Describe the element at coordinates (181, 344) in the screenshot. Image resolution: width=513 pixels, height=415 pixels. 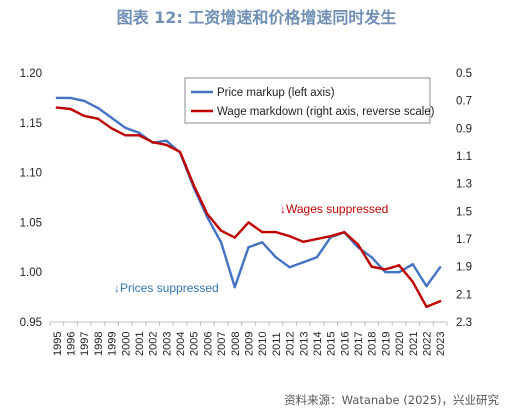
I see `x-axis-tick-label: 2004` at that location.